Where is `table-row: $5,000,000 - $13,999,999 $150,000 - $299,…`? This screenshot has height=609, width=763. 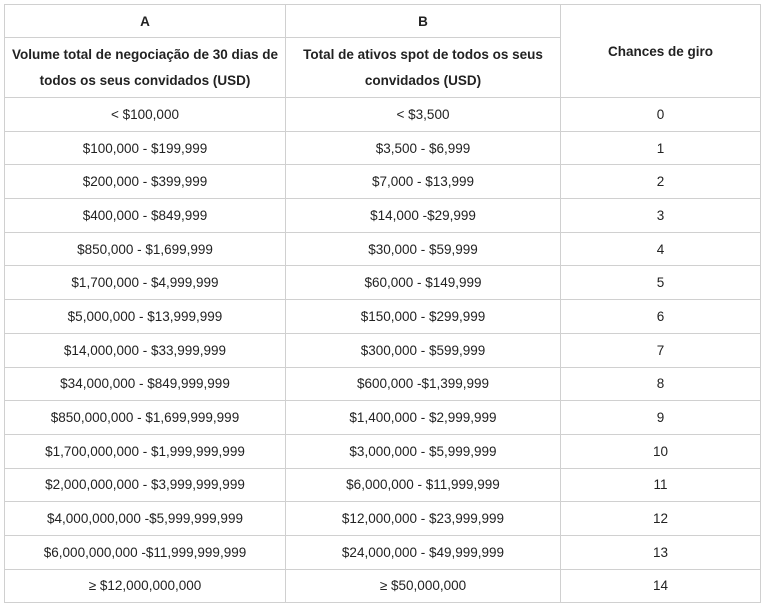
table-row: $5,000,000 - $13,999,999 $150,000 - $299,… is located at coordinates (382, 316).